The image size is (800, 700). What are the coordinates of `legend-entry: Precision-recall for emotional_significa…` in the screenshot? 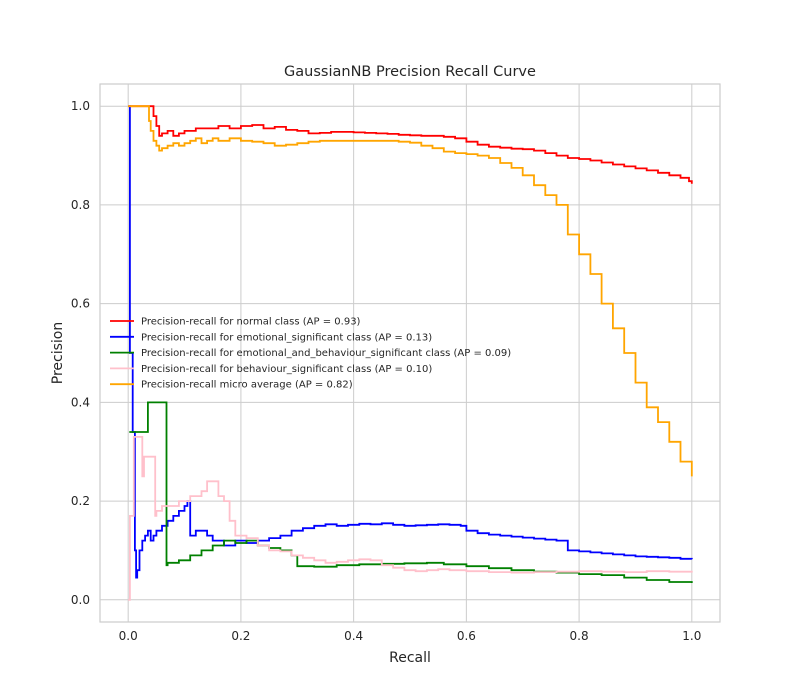 It's located at (286, 337).